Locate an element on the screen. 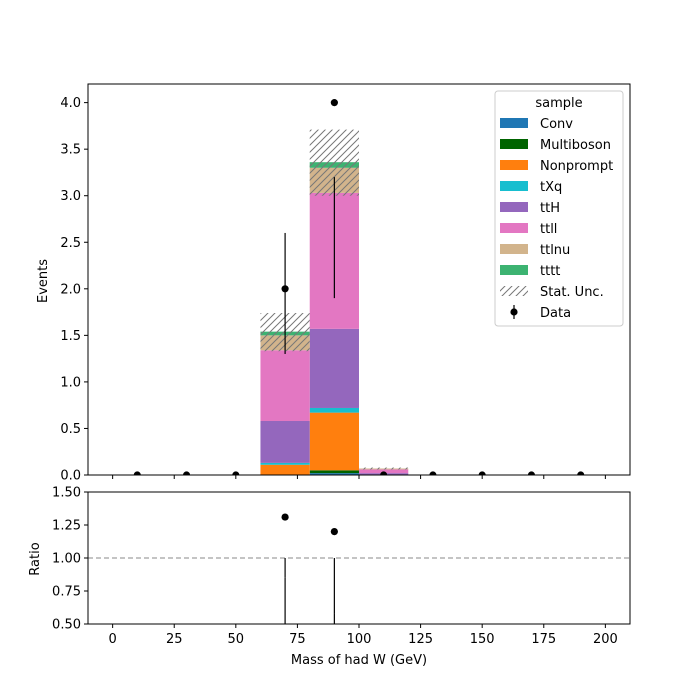  legend-label: Nonprompt is located at coordinates (576, 166).